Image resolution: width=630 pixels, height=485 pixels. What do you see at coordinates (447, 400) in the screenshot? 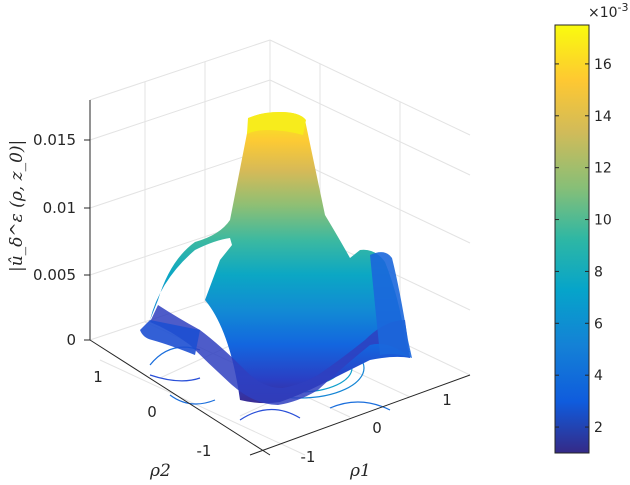
I see `x-tick-label: 1` at bounding box center [447, 400].